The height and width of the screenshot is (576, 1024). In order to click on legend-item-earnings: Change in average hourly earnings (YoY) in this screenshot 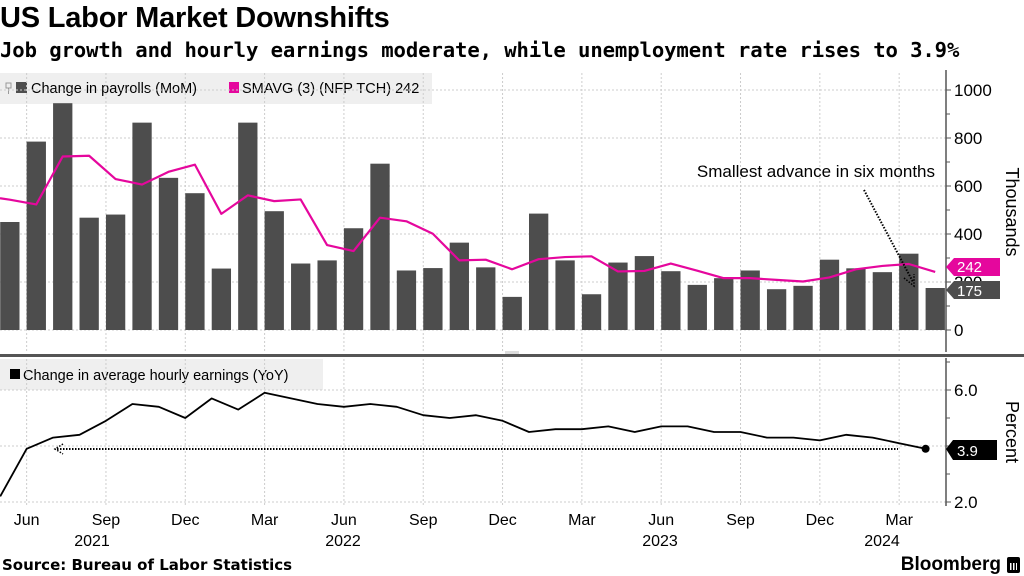, I will do `click(149, 376)`.